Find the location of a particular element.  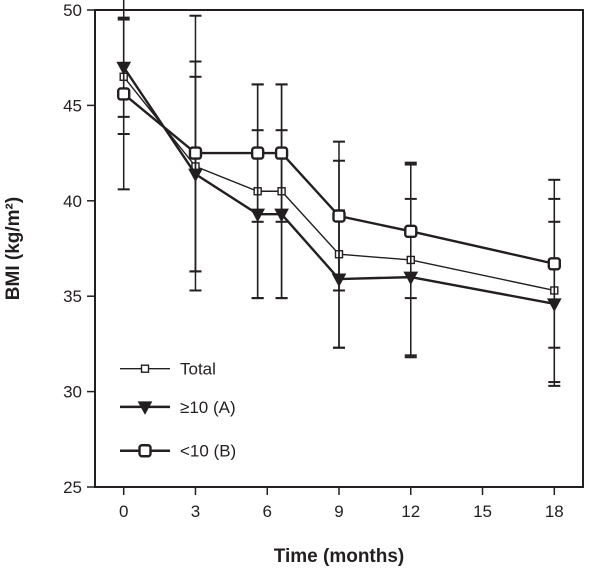

legend-item: Total is located at coordinates (168, 369).